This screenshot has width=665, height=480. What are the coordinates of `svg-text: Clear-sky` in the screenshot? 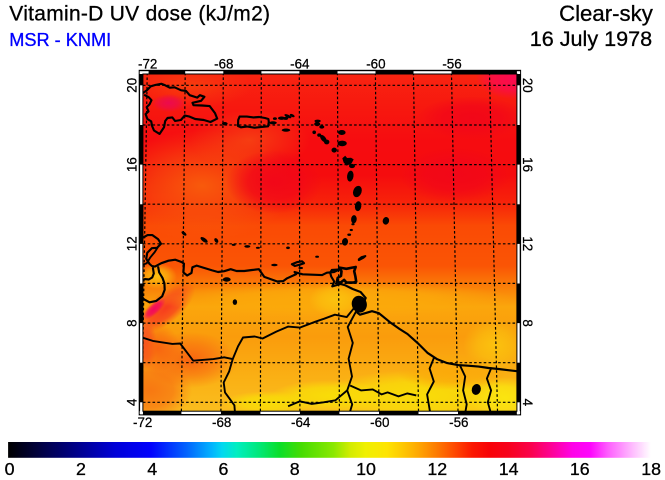 It's located at (606, 13).